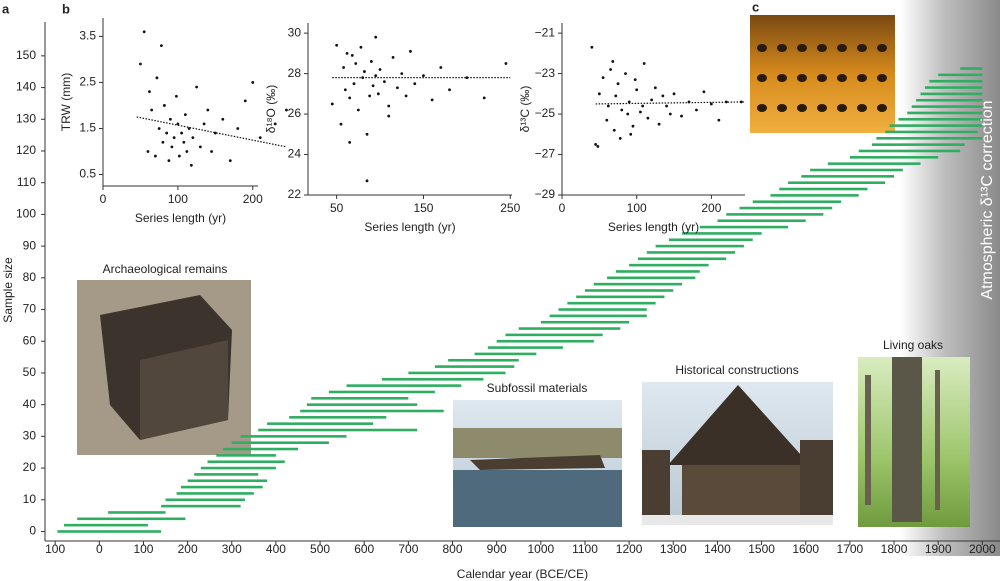 The height and width of the screenshot is (581, 1000). Describe the element at coordinates (545, 154) in the screenshot. I see `y-tick-label: −27` at that location.